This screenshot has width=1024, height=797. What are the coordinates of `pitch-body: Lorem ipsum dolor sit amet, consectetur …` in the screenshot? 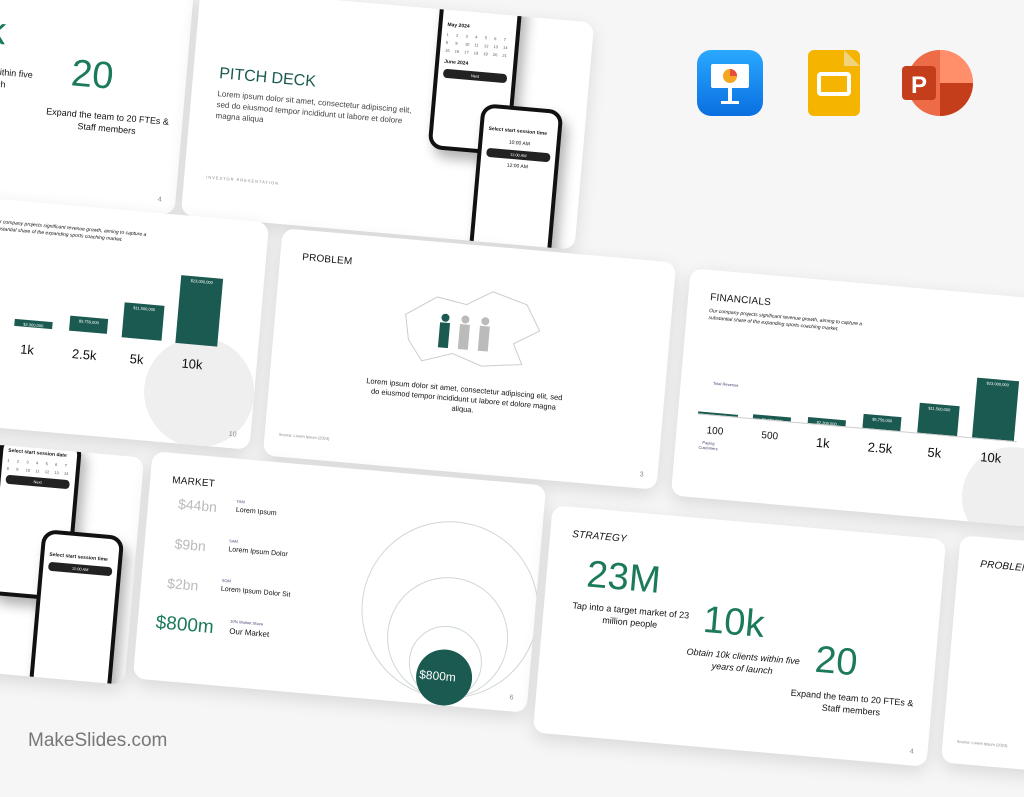 It's located at (313, 107).